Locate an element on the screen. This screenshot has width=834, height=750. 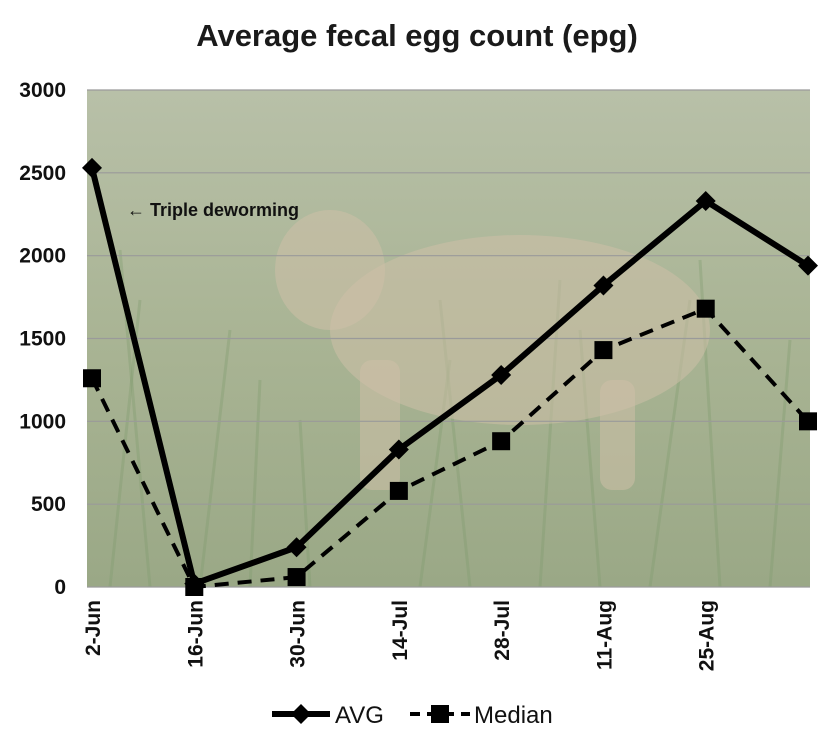
legend-item-median: Median is located at coordinates (481, 715).